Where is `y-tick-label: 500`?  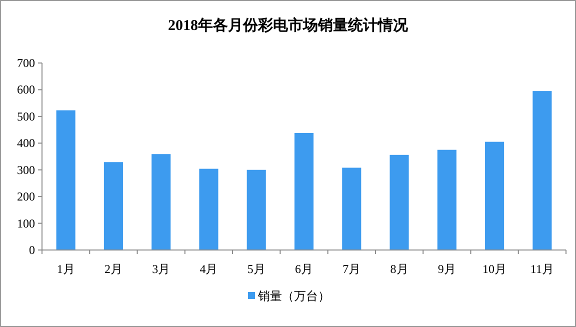
y-tick-label: 500 is located at coordinates (26, 116).